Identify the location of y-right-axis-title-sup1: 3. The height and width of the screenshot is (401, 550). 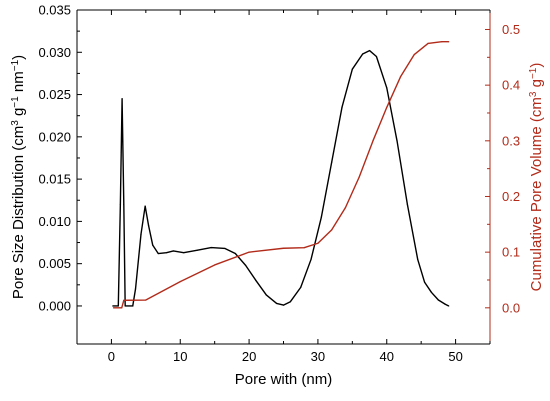
(533, 94).